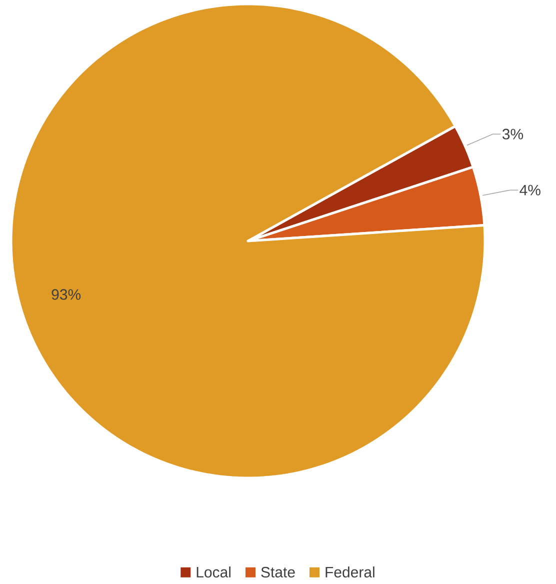  Describe the element at coordinates (513, 134) in the screenshot. I see `data-label: 3%` at that location.